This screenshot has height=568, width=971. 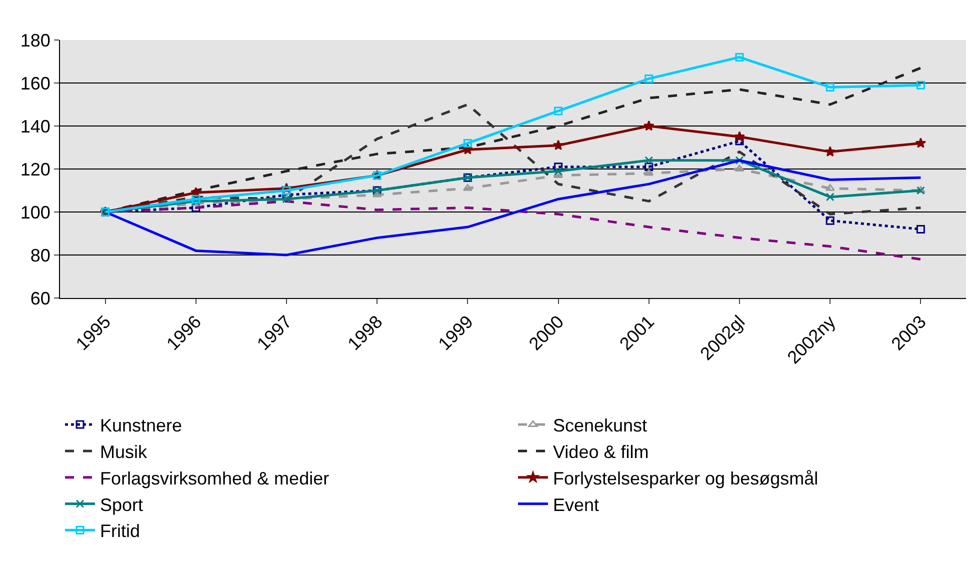 What do you see at coordinates (40, 255) in the screenshot?
I see `y-tick-label: 80` at bounding box center [40, 255].